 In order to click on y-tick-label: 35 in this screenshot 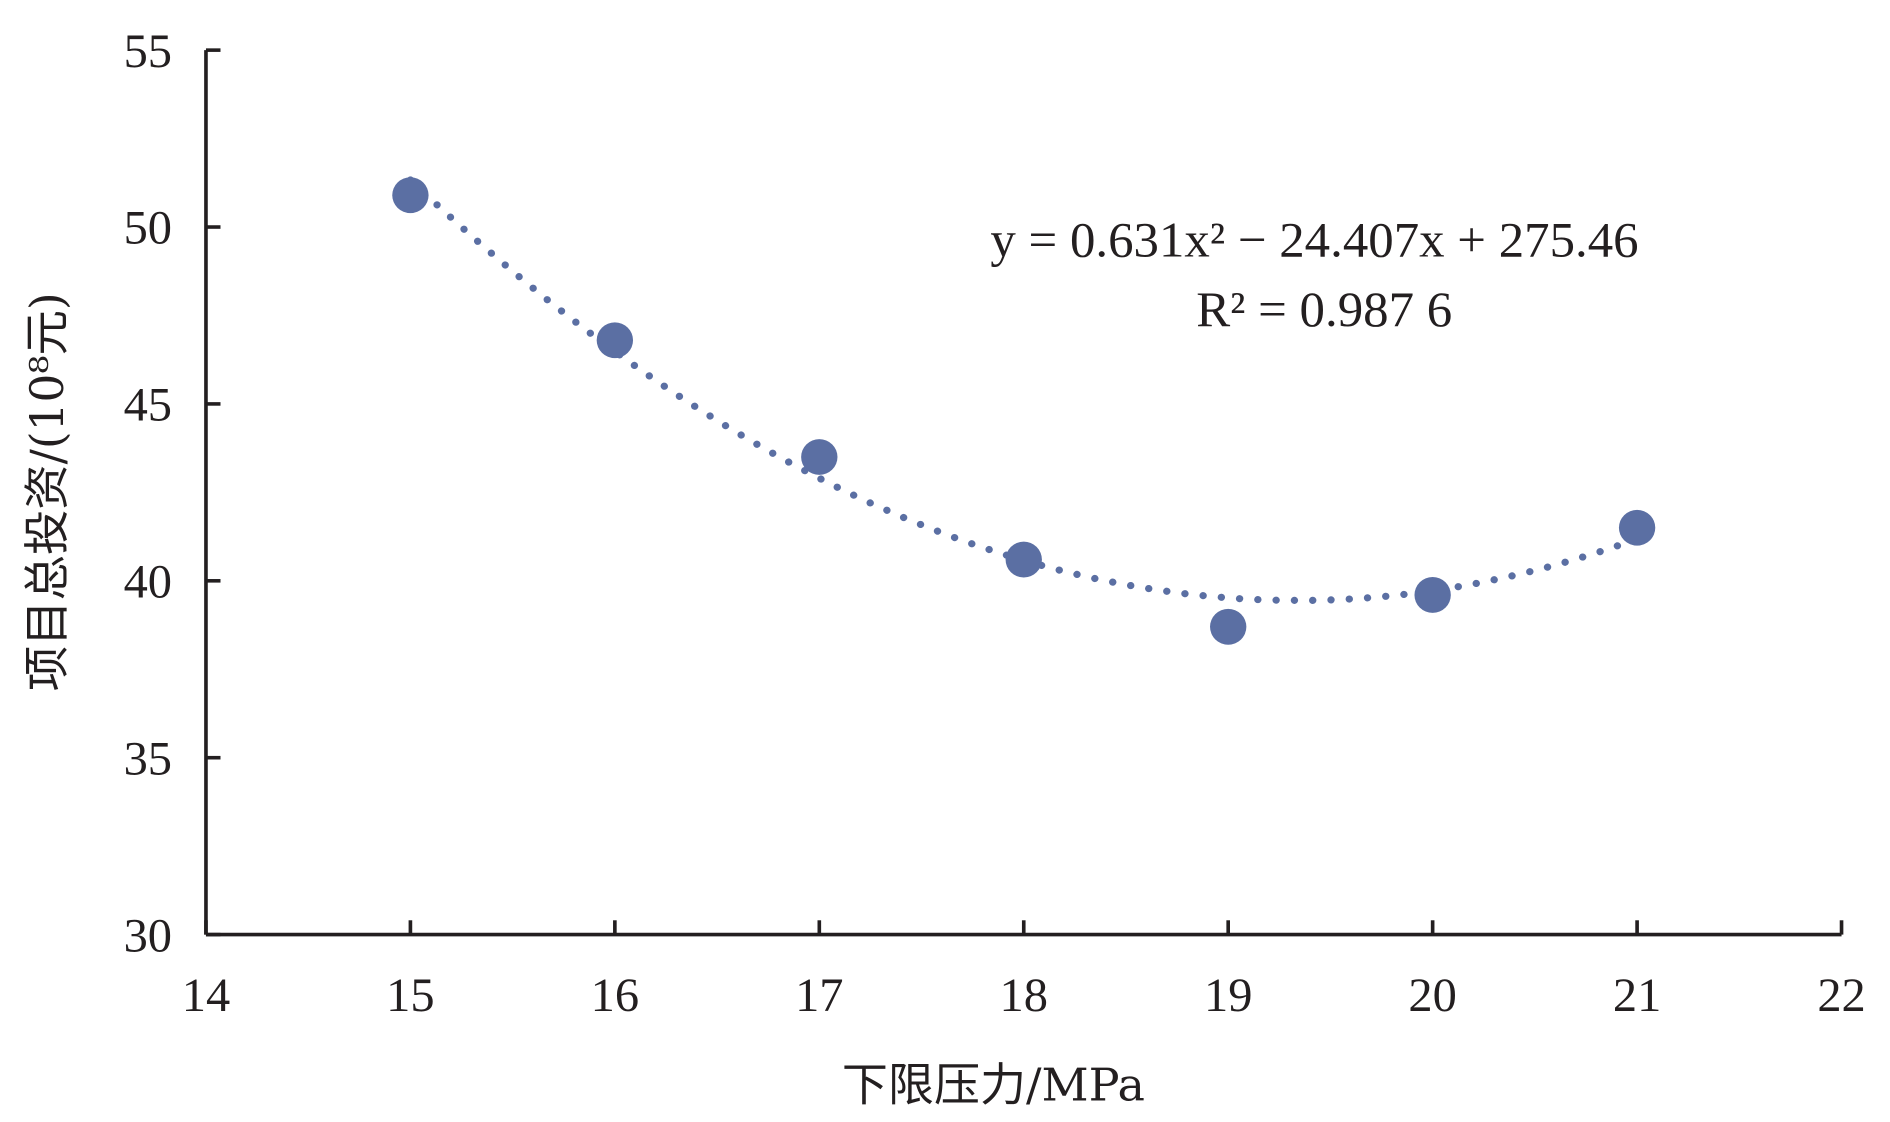, I will do `click(148, 759)`.